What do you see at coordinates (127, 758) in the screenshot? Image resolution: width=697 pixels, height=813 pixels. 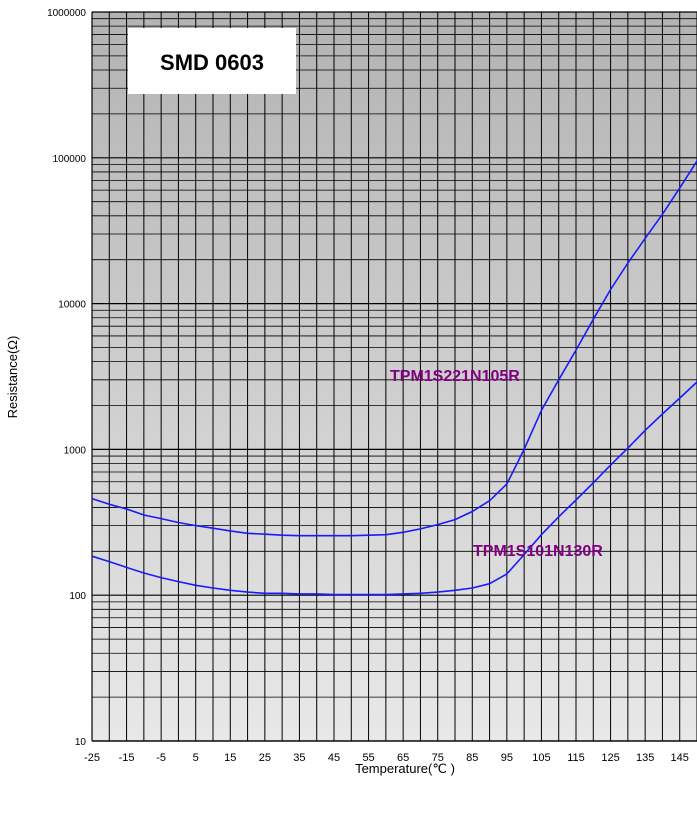 I see `x-tick-label: -15` at bounding box center [127, 758].